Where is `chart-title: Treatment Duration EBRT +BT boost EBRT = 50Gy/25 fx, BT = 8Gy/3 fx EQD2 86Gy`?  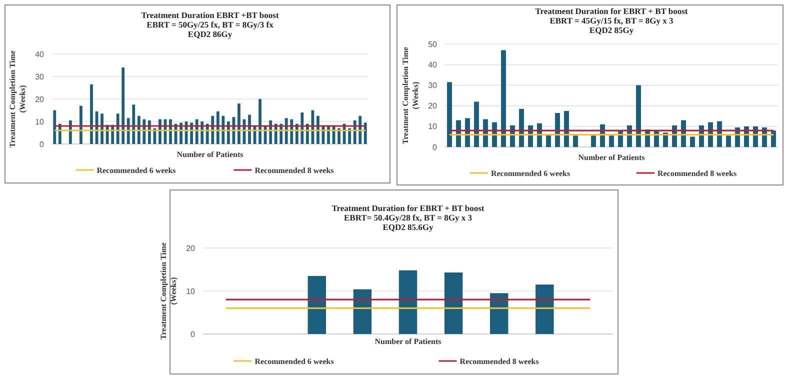
chart-title: Treatment Duration EBRT +BT boost EBRT = 50Gy/25 fx, BT = 8Gy/3 fx EQD2 86Gy is located at coordinates (210, 24).